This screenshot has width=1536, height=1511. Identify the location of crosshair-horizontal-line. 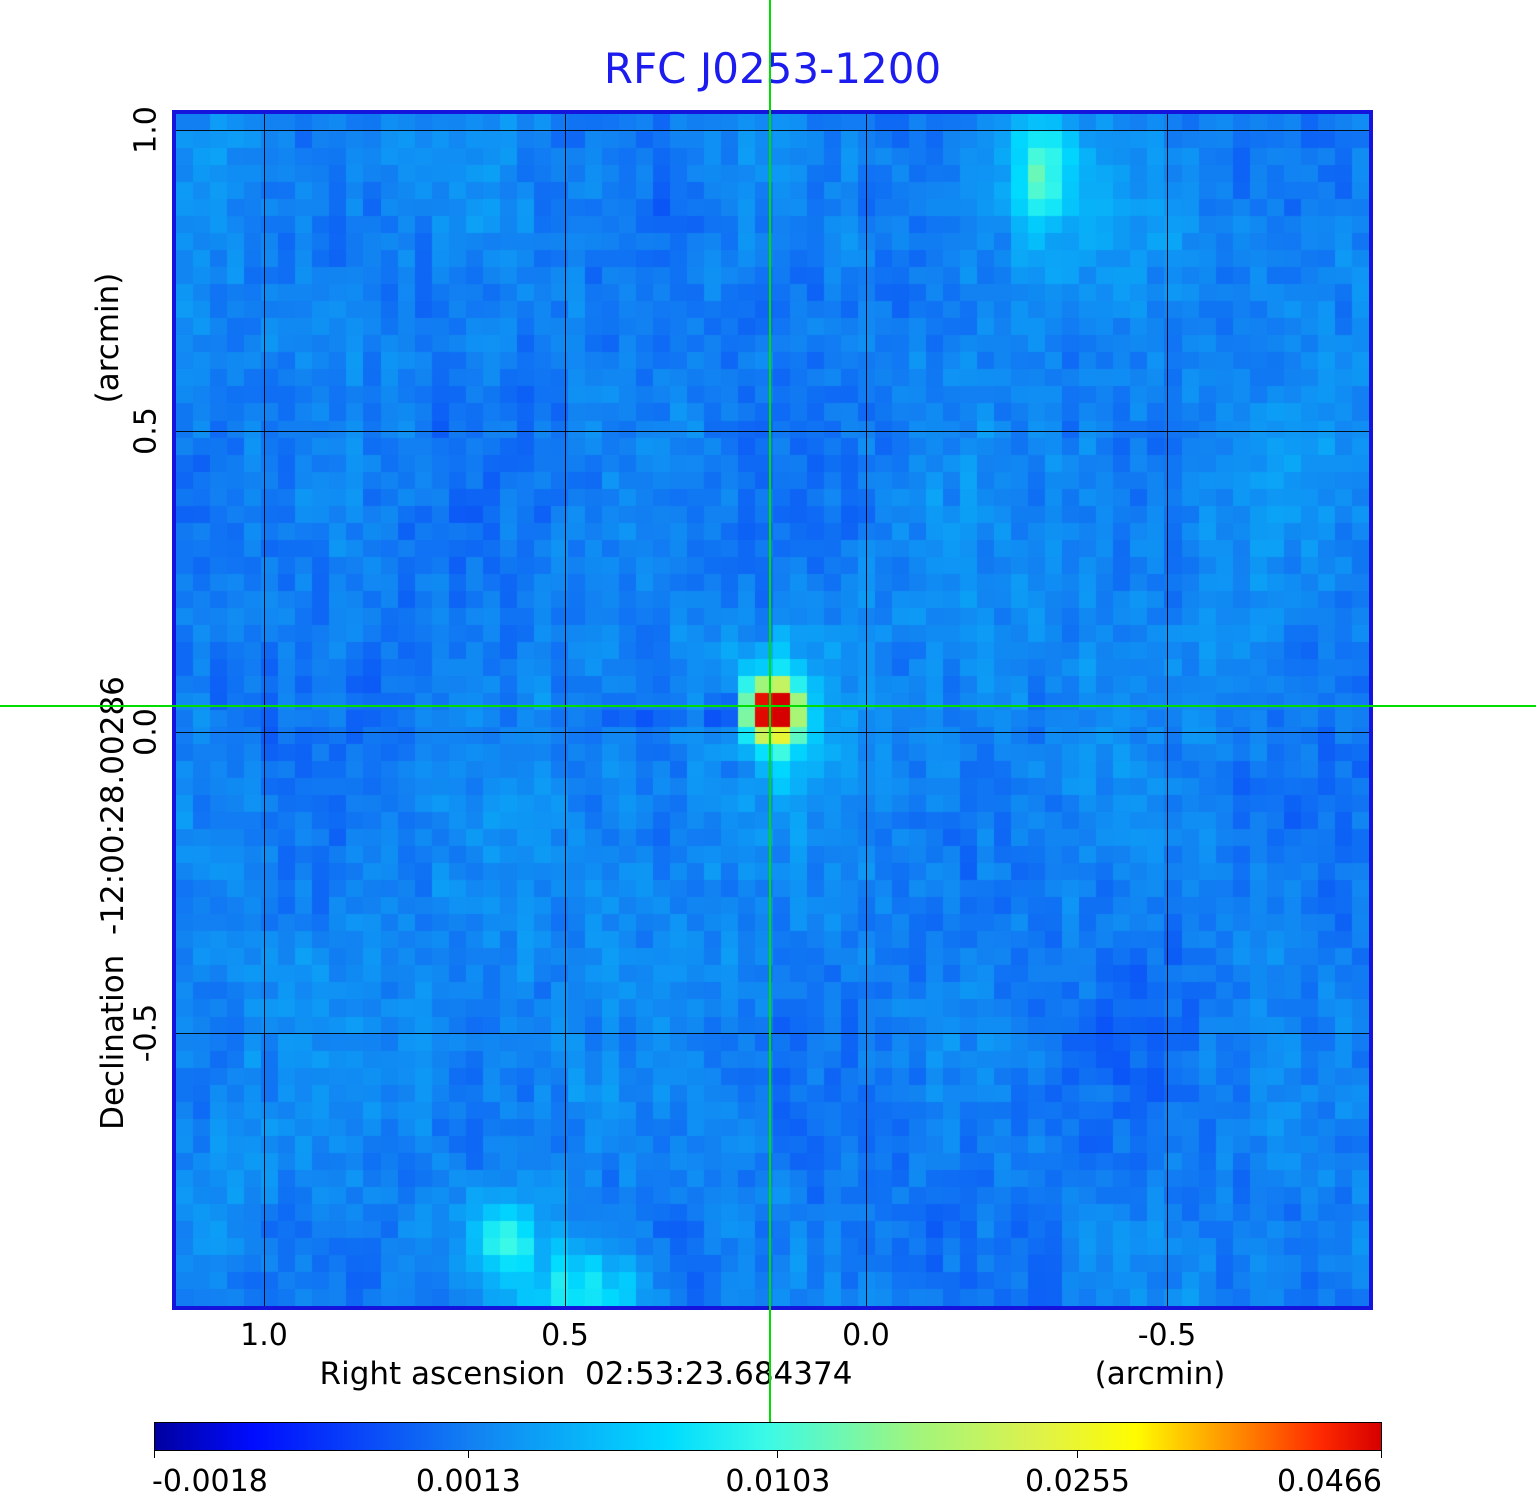
(768, 706).